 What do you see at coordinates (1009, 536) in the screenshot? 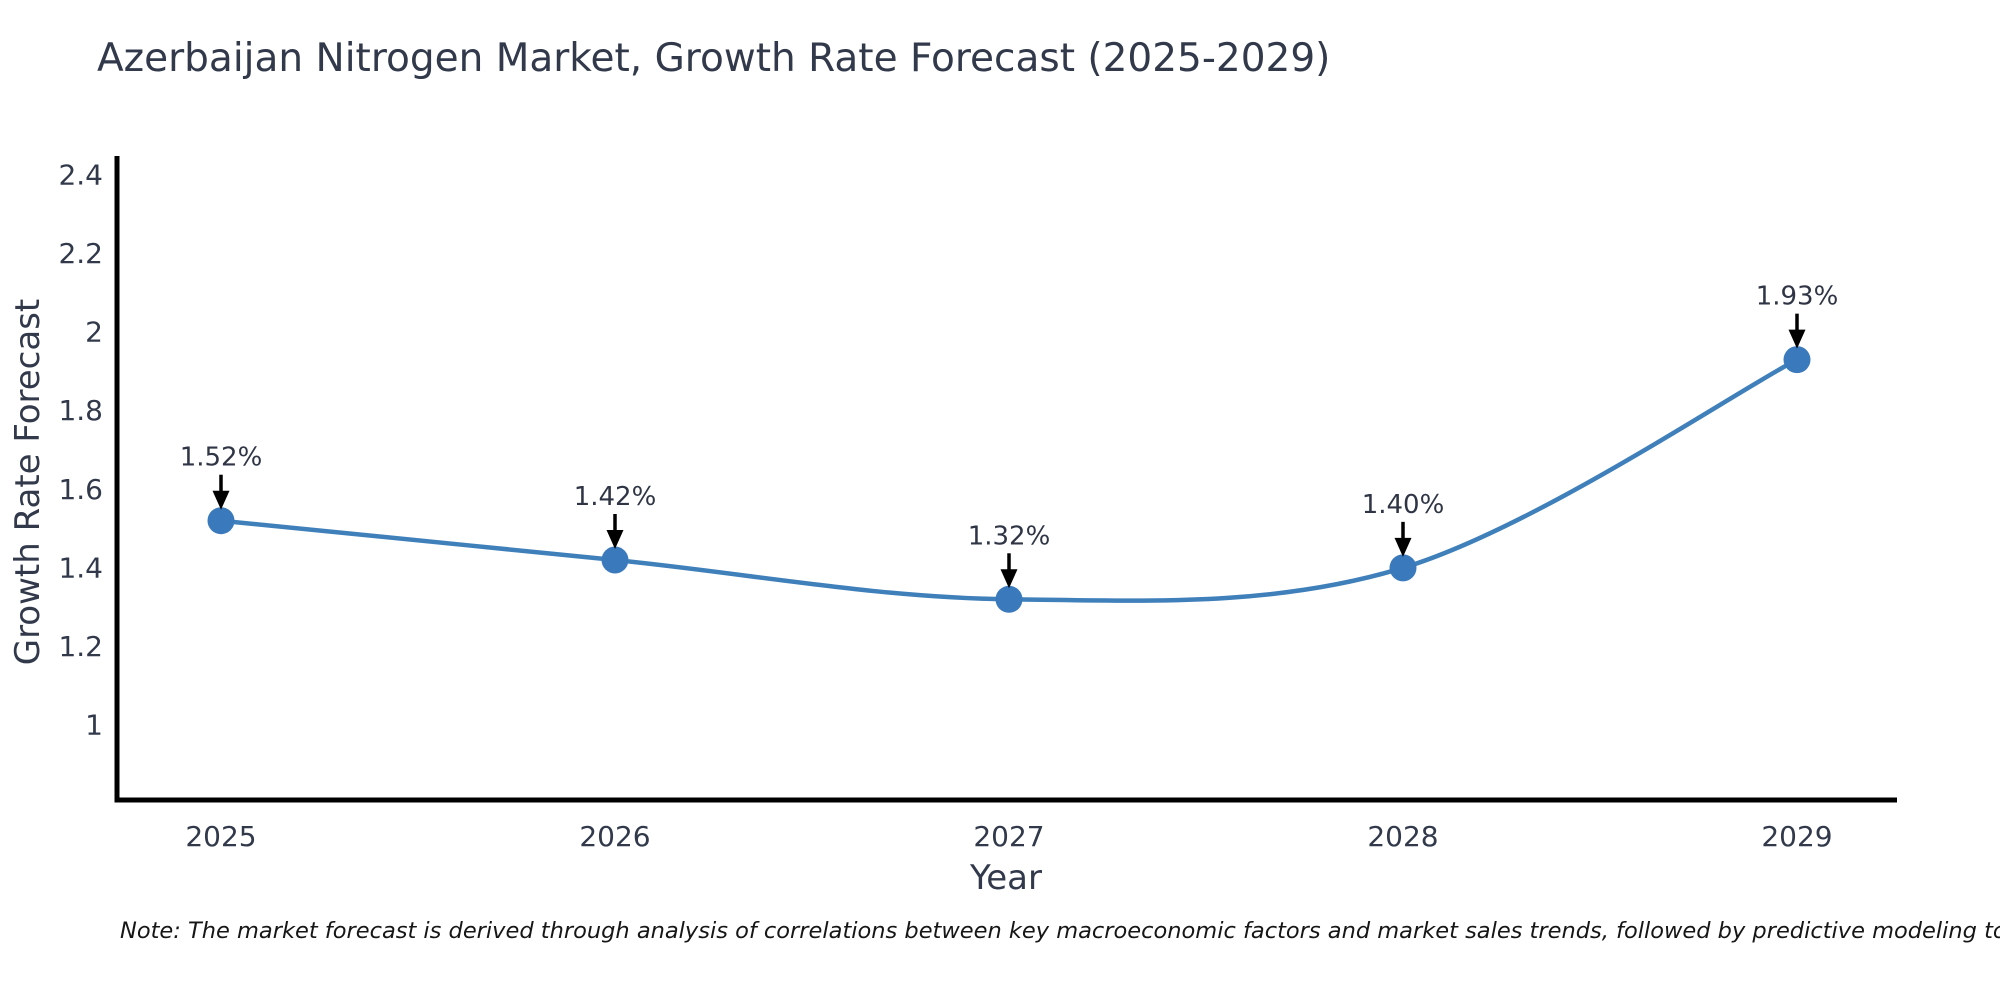
I see `point-annotation: 1.32%` at bounding box center [1009, 536].